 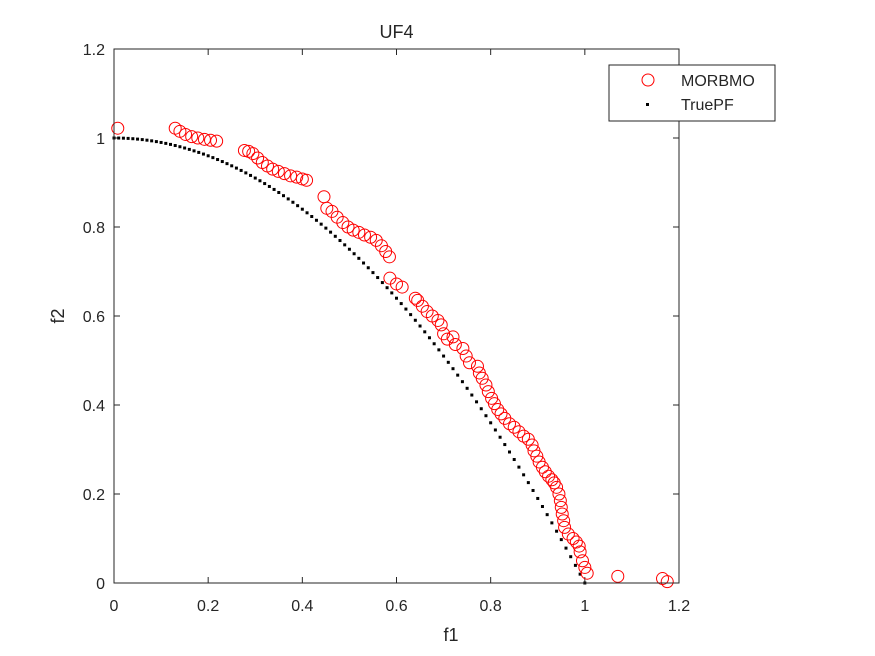 I want to click on y-tick-label: 1.2, so click(x=94, y=50).